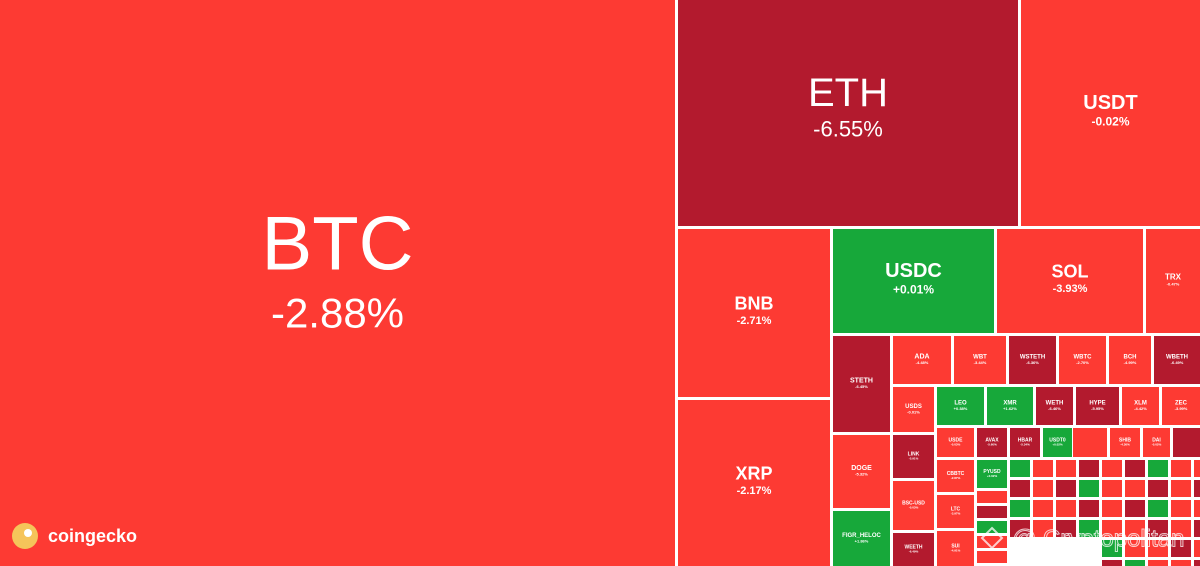  I want to click on tile: DAI-0.02%, so click(1156, 442).